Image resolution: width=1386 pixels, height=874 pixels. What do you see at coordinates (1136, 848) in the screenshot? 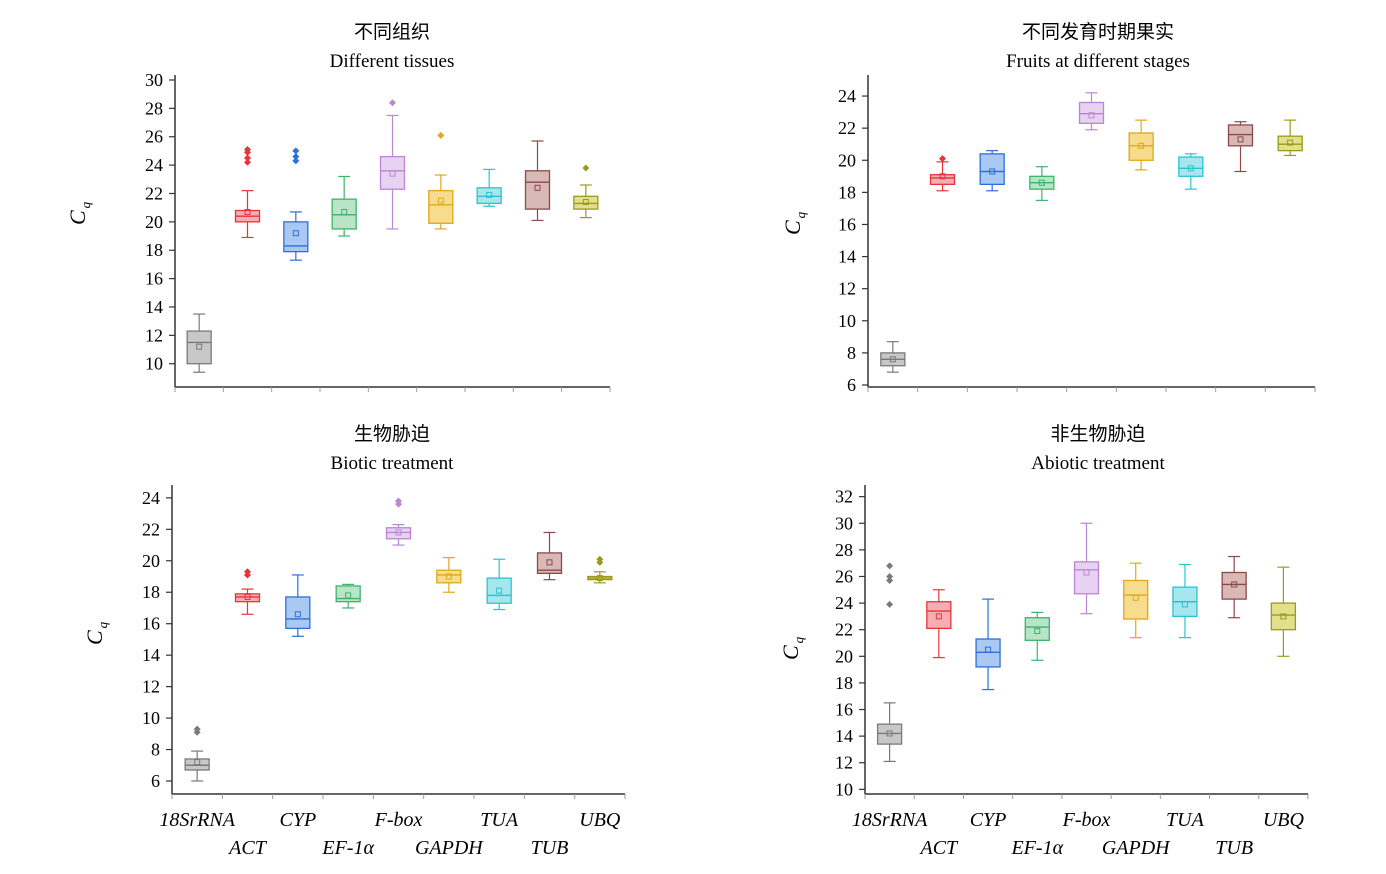
I see `x-tick-label: GAPDH` at bounding box center [1136, 848].